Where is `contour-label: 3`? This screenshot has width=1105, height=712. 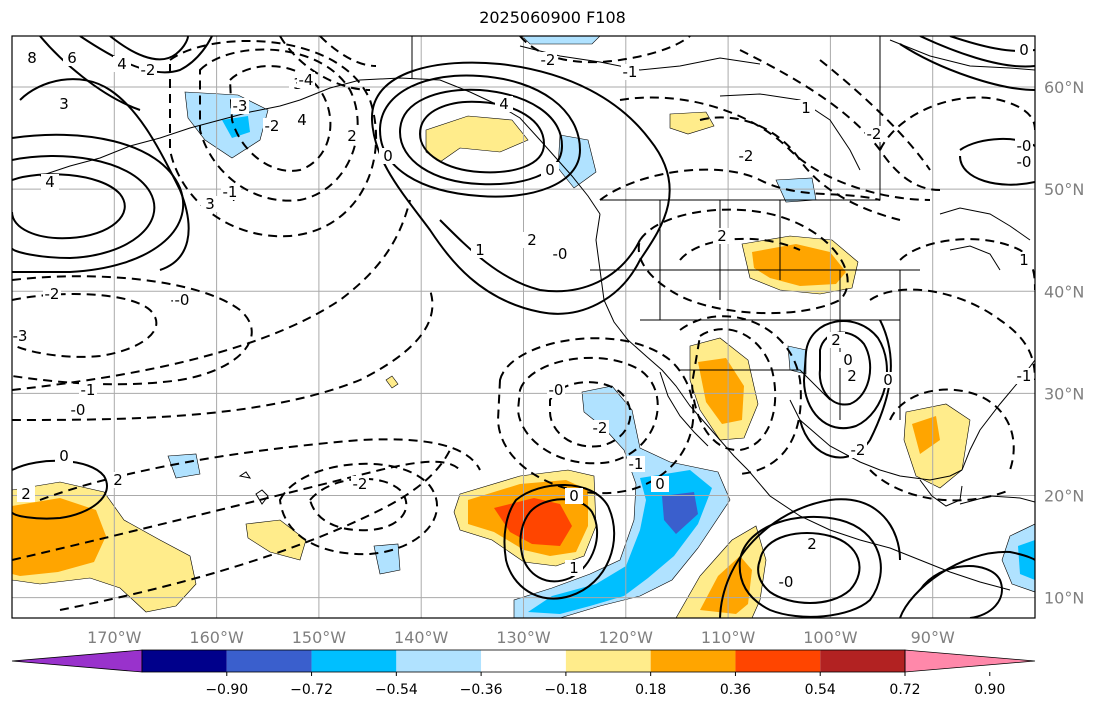
contour-label: 3 is located at coordinates (210, 204).